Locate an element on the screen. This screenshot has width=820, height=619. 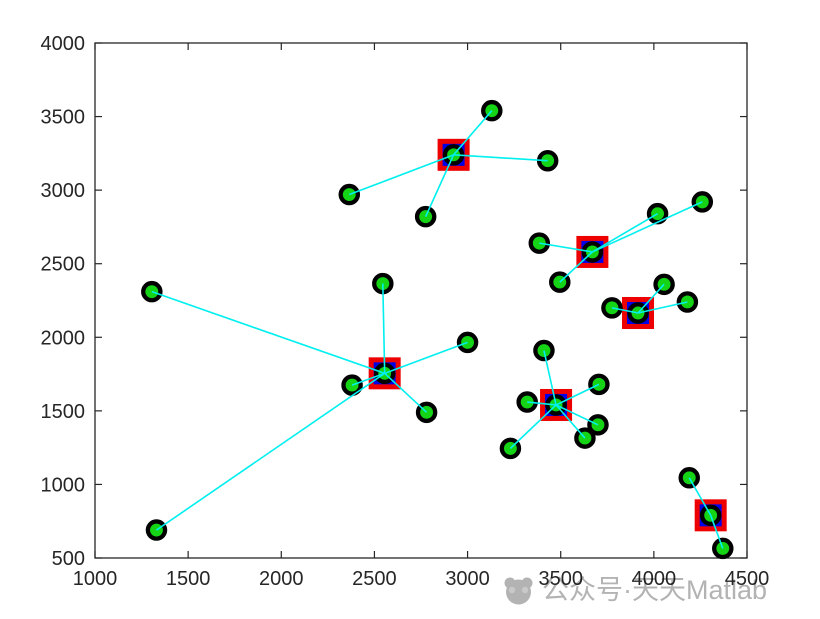
y-tick-label: 1500 is located at coordinates (63, 412).